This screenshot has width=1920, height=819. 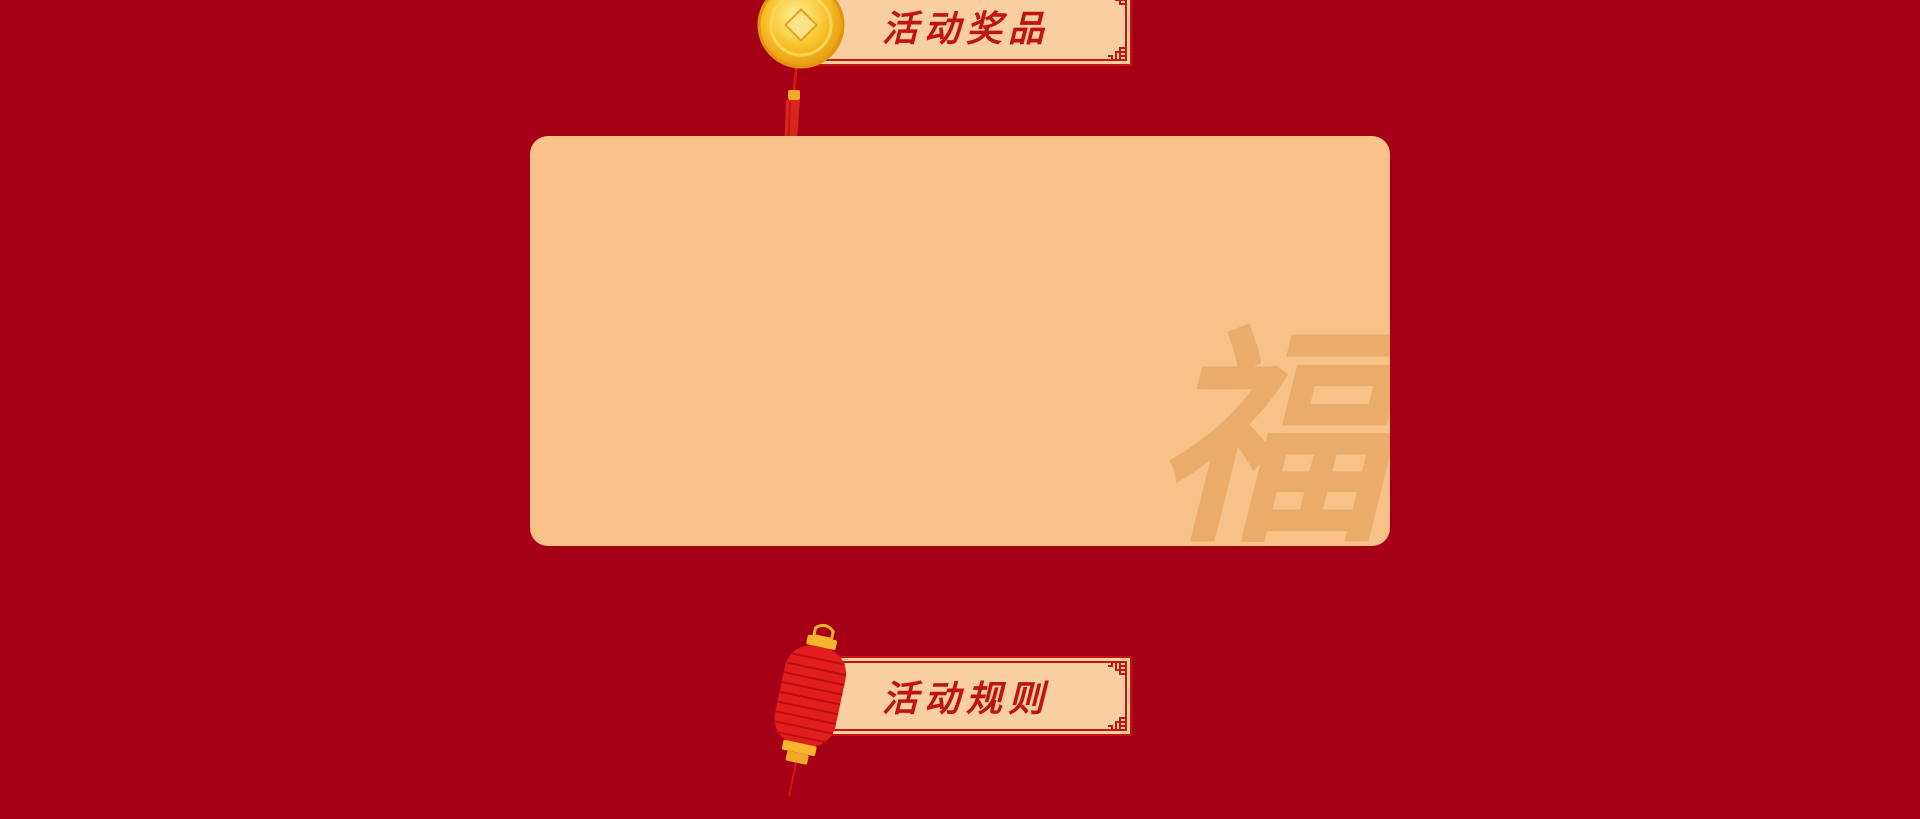 I want to click on svg-text: 福, so click(x=1272, y=433).